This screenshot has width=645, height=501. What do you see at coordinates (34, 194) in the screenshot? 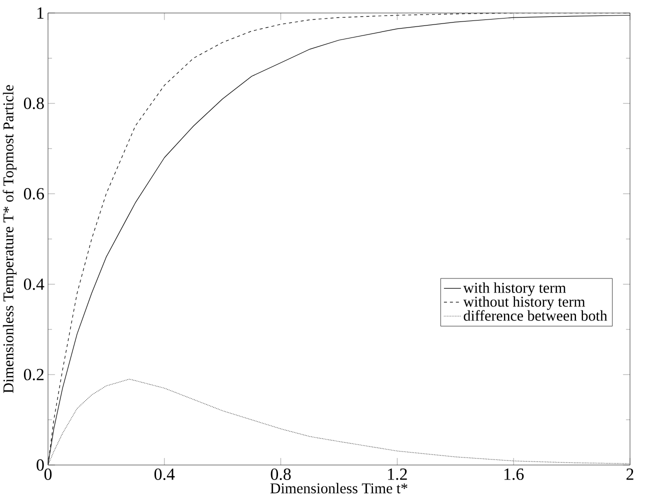
I see `y-tick-label: 0.6` at bounding box center [34, 194].